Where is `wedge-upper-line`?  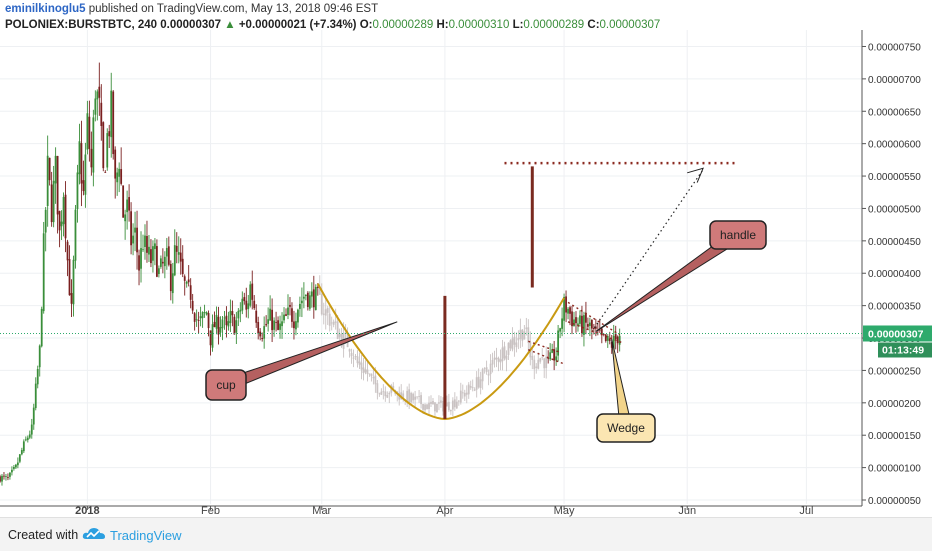 wedge-upper-line is located at coordinates (594, 318).